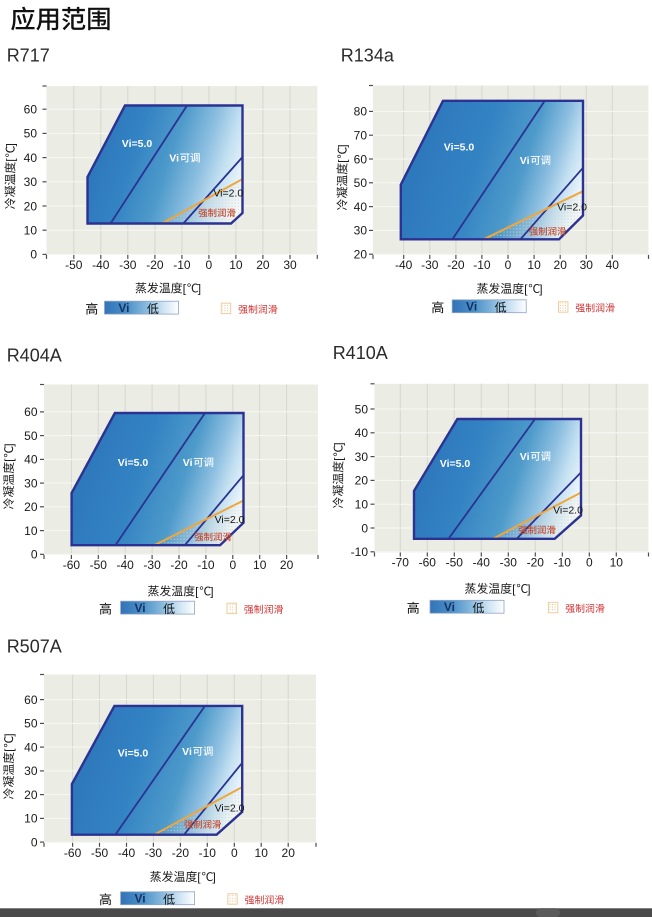  What do you see at coordinates (360, 353) in the screenshot?
I see `svg-text: R410A` at bounding box center [360, 353].